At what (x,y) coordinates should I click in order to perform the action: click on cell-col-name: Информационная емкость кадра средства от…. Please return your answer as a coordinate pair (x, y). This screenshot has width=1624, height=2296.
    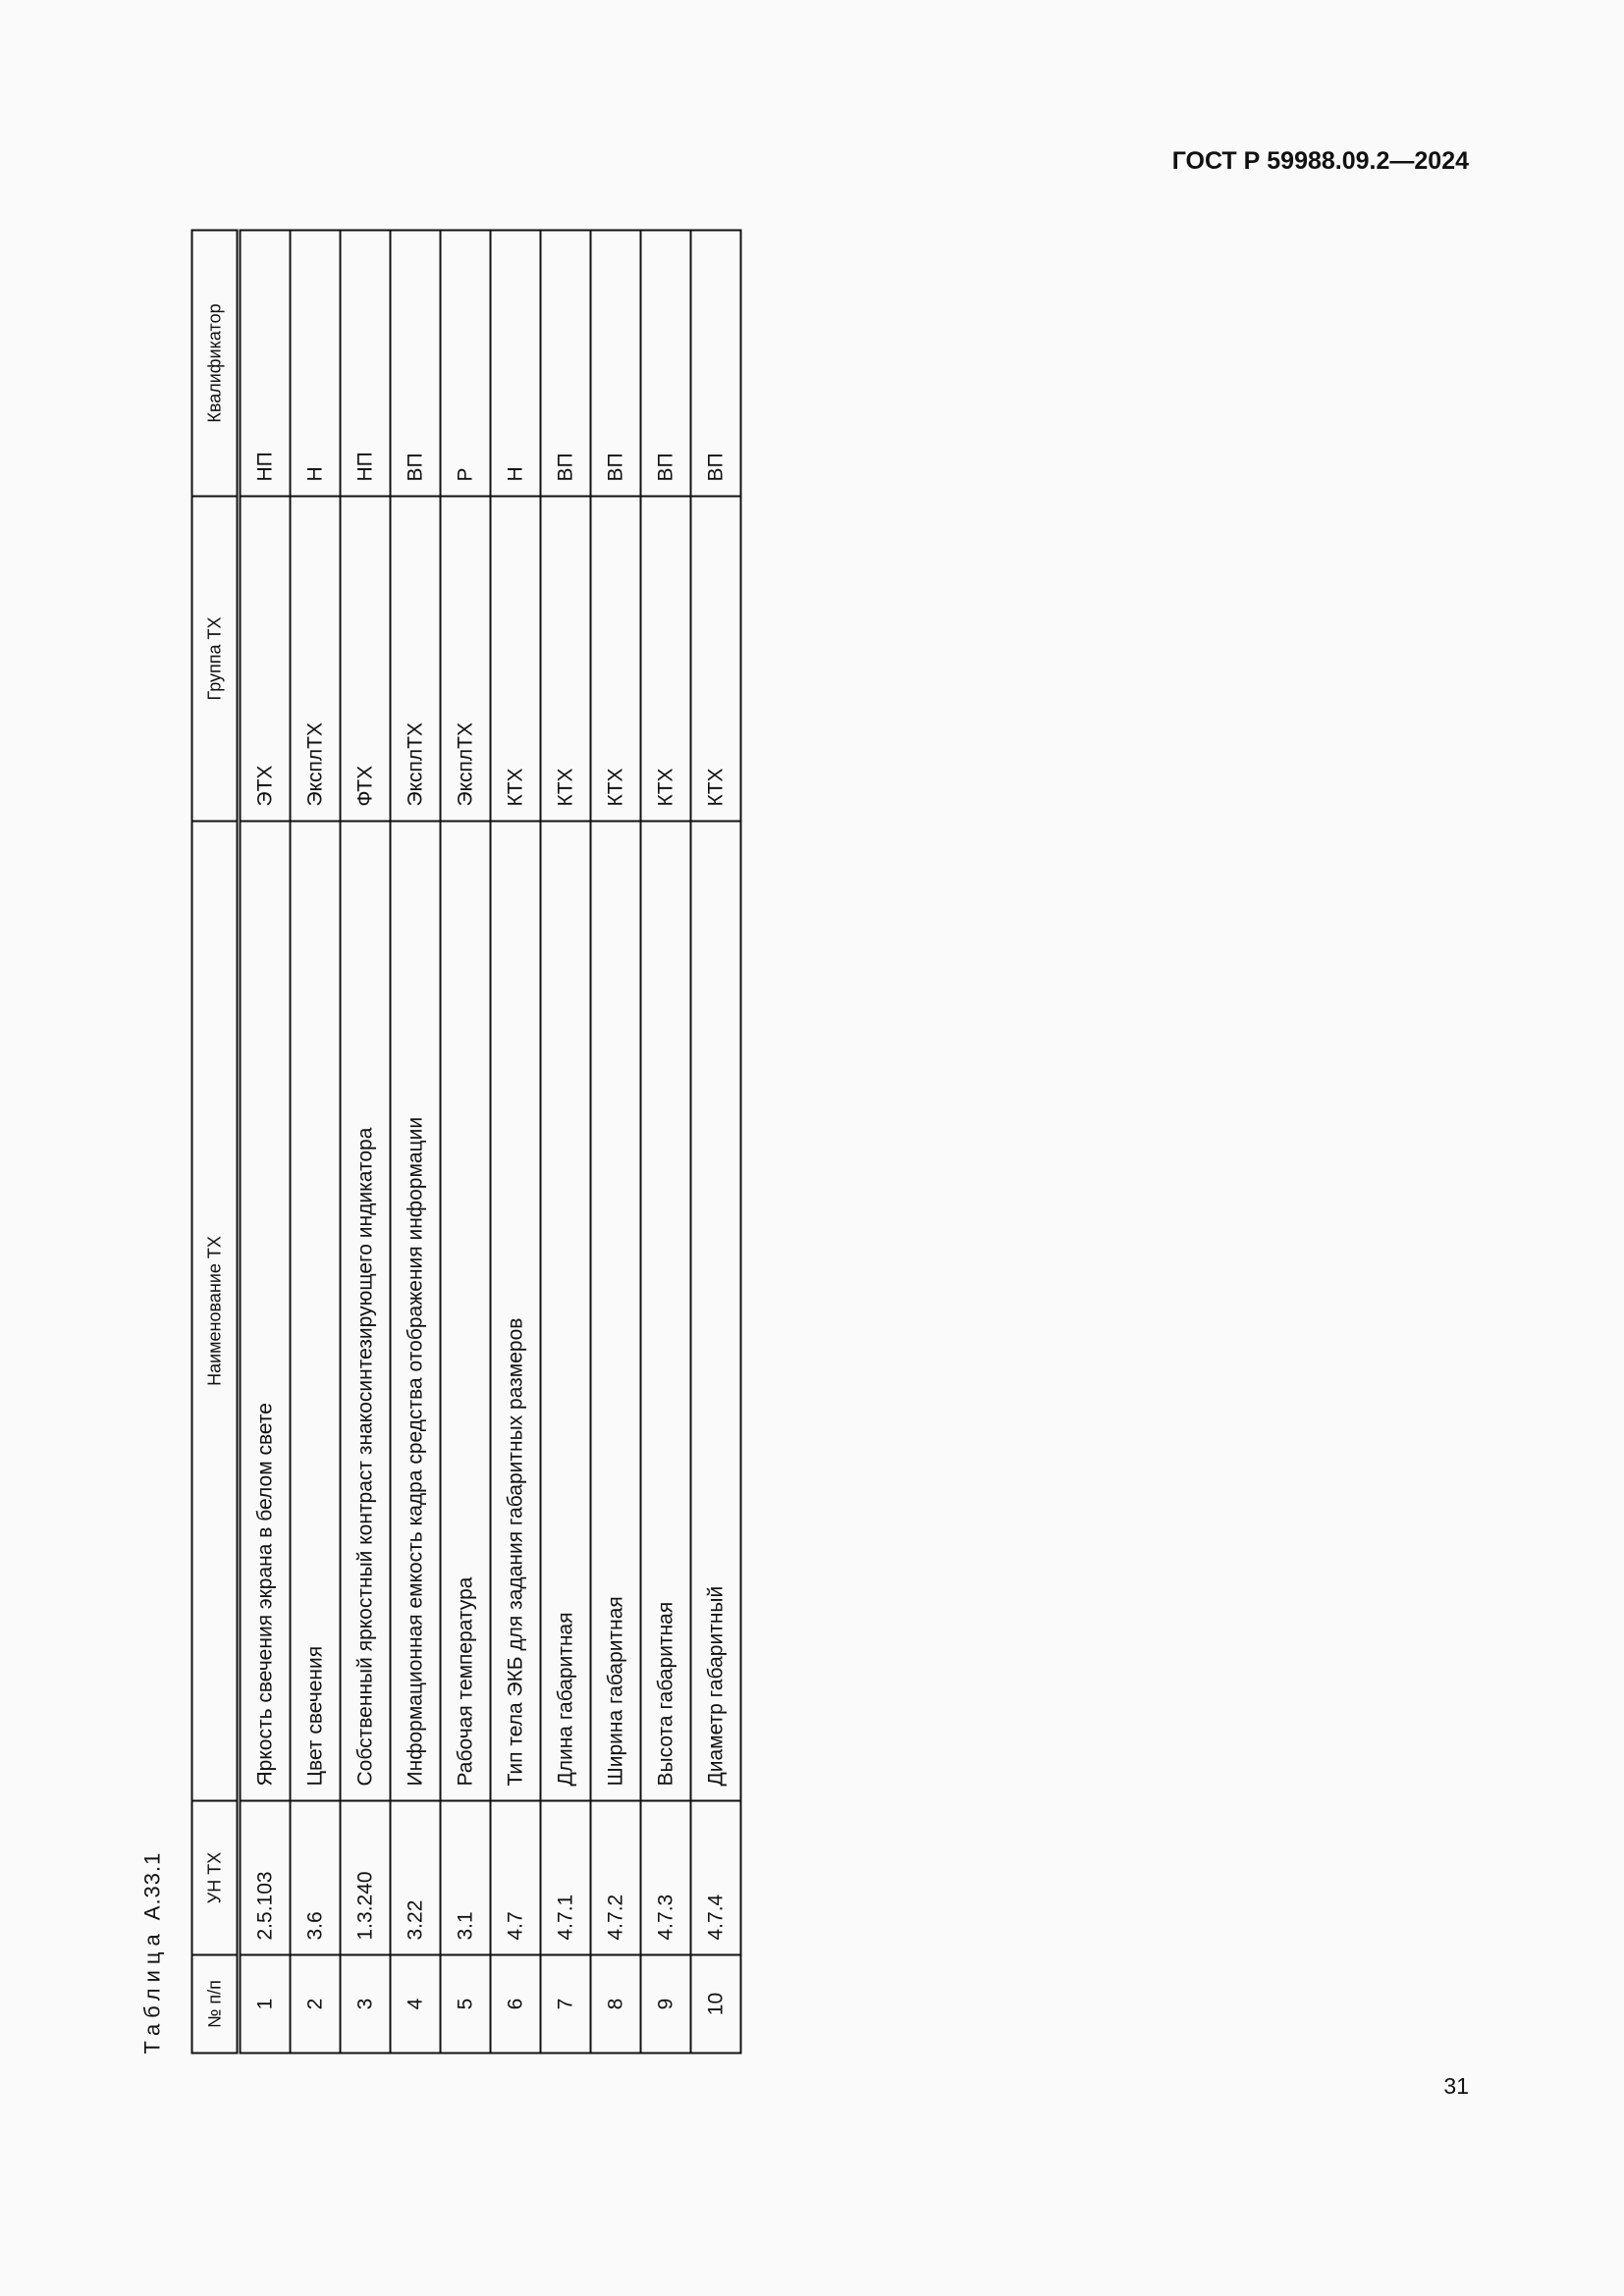
    Looking at the image, I should click on (415, 1311).